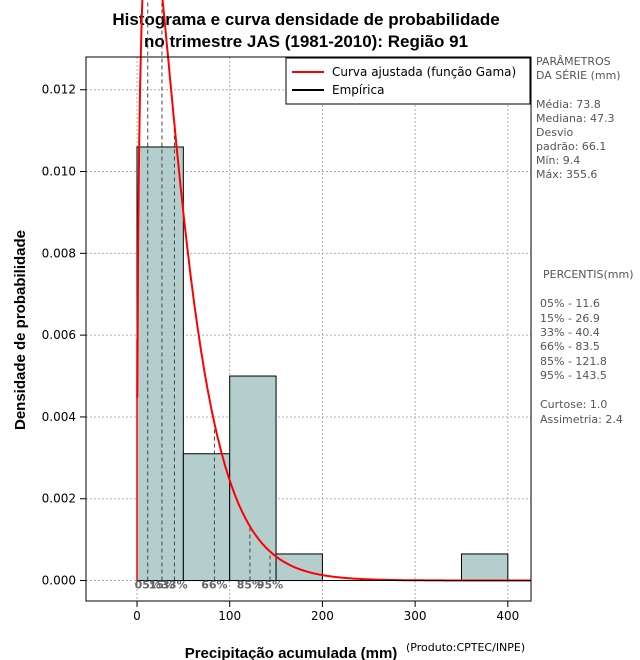 This screenshot has height=660, width=640. I want to click on y-axis-label: Densidade de probabilidade, so click(20, 330).